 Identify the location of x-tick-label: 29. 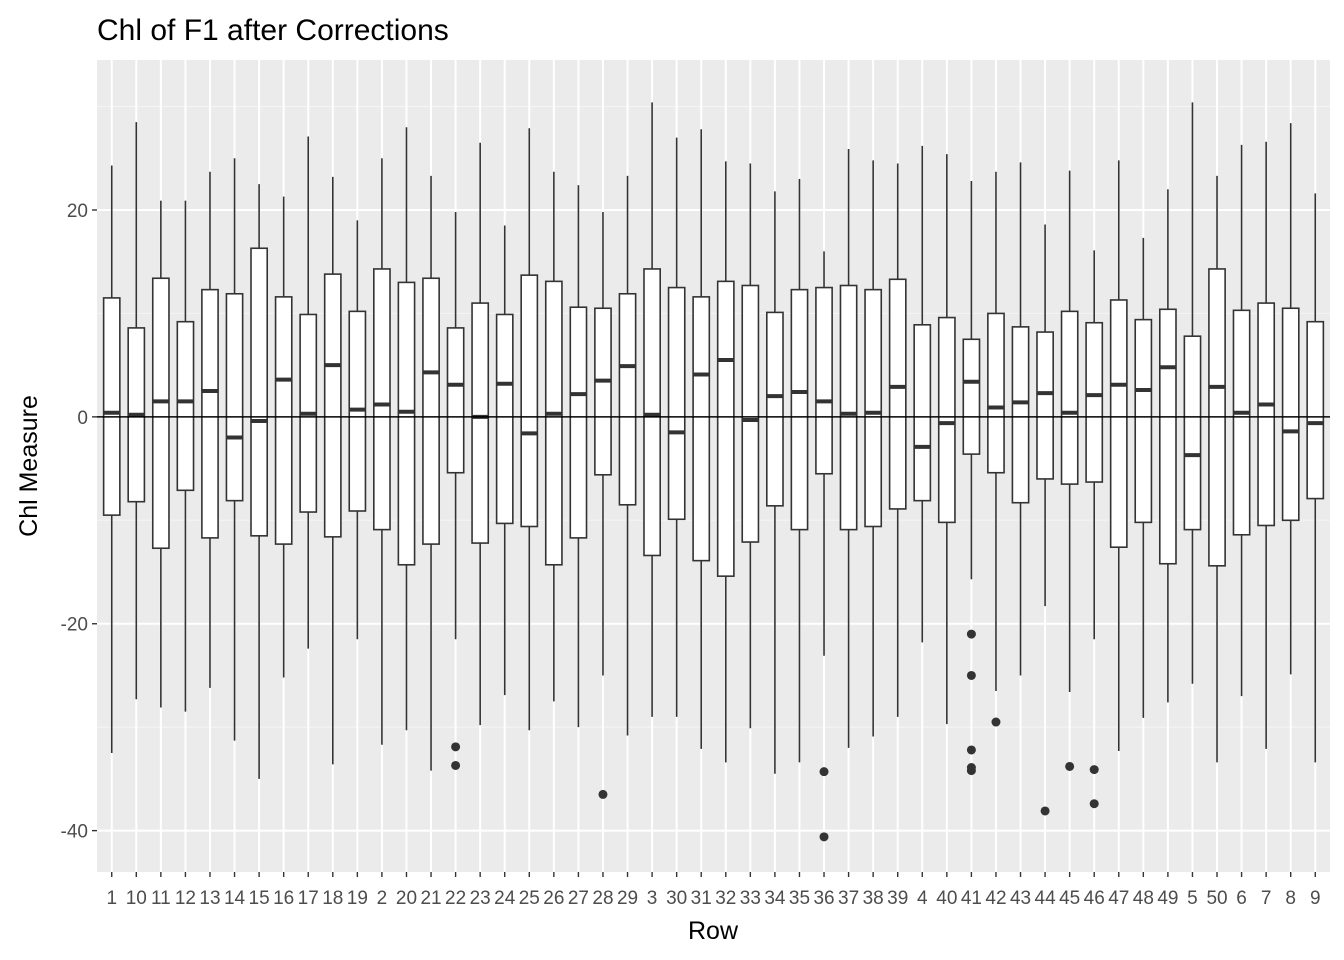
(627, 898).